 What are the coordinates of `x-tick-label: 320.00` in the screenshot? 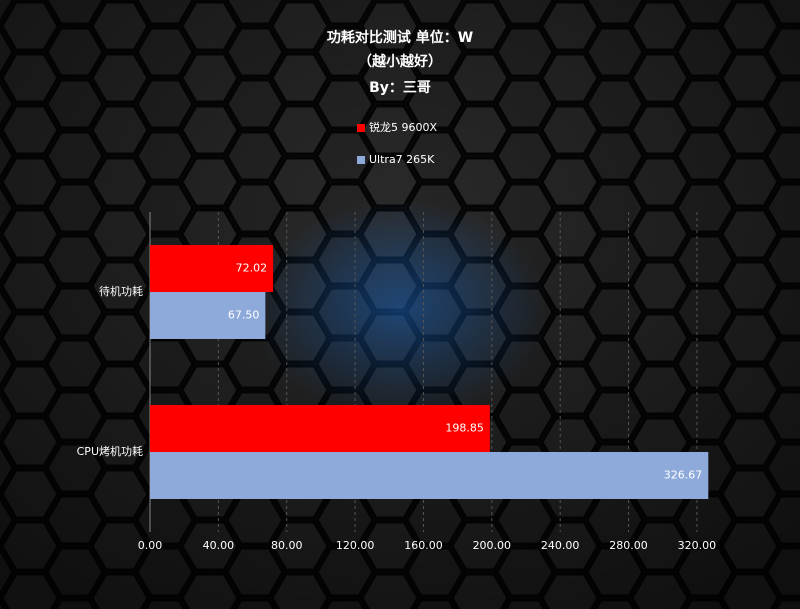 It's located at (697, 545).